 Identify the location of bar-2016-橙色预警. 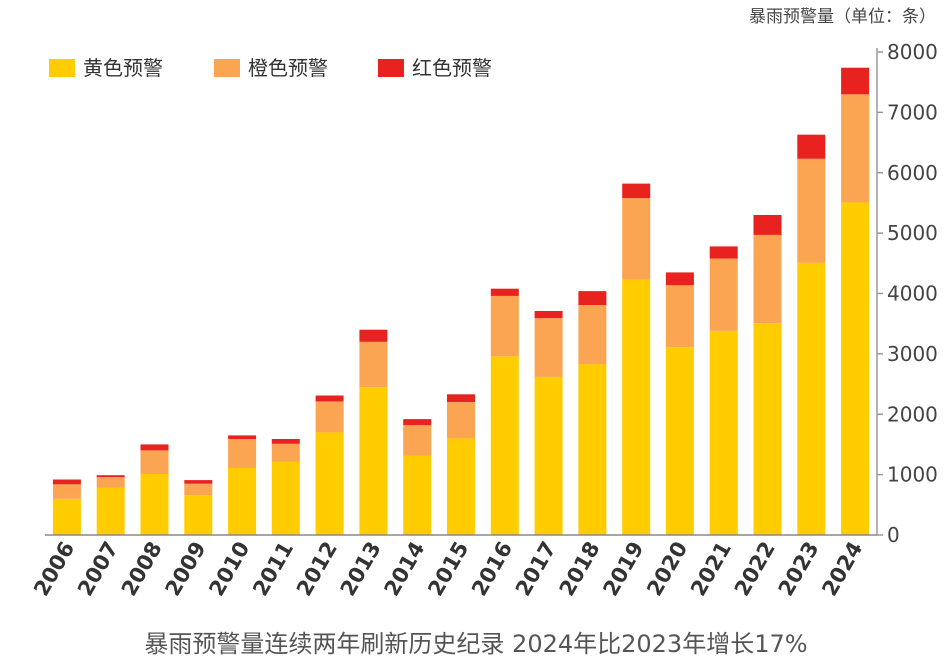
(504, 326).